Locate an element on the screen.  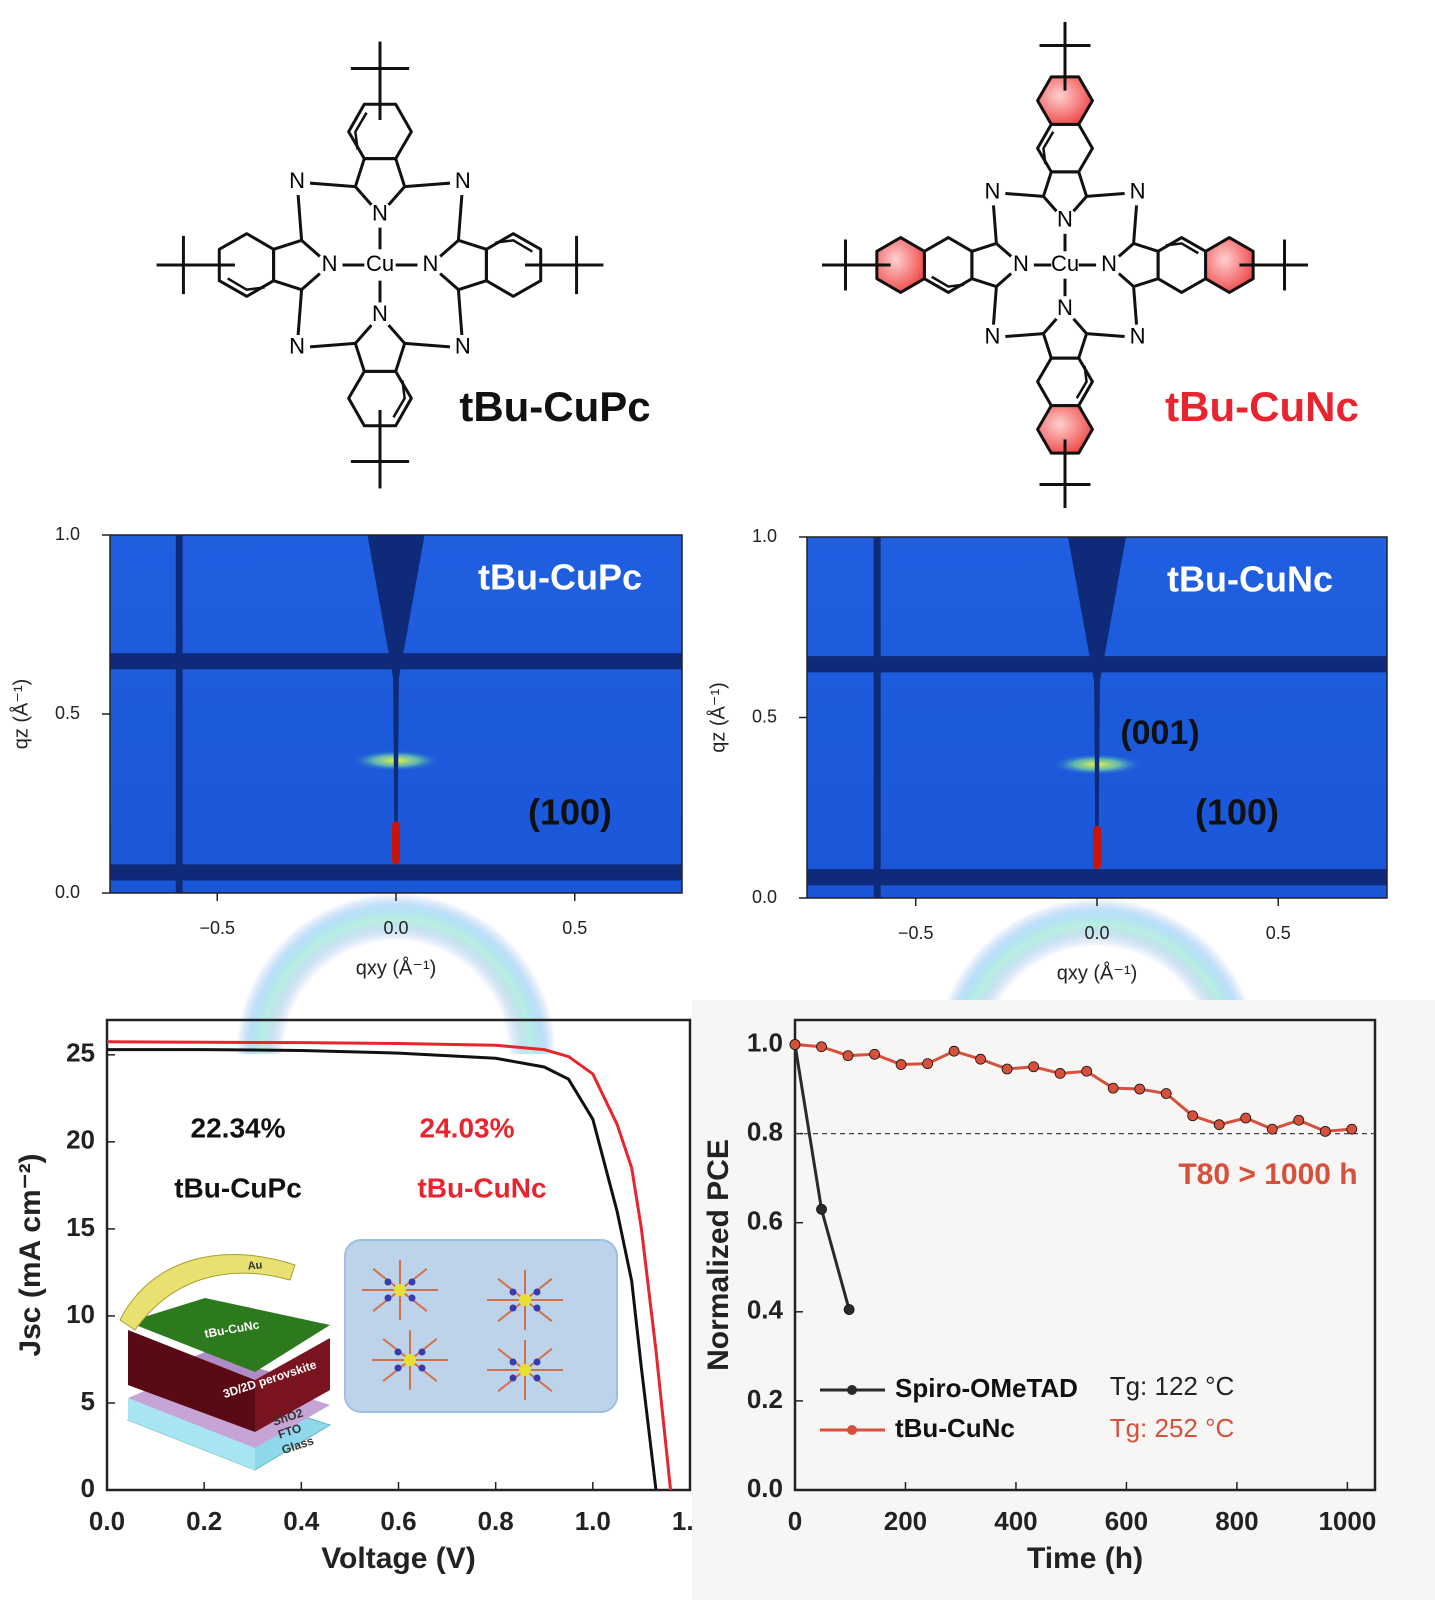
inset-label: Au is located at coordinates (255, 1265).